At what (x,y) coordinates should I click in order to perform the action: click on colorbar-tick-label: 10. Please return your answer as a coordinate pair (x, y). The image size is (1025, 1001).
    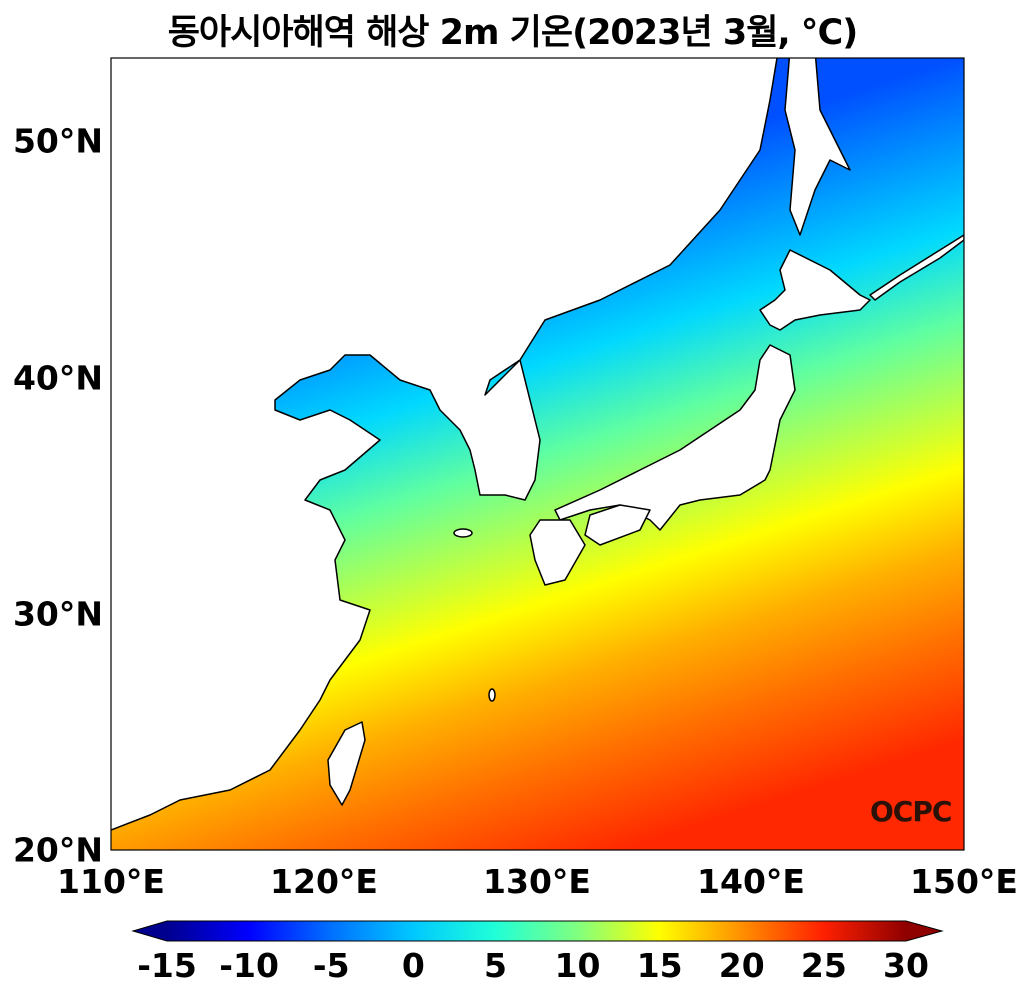
    Looking at the image, I should click on (577, 965).